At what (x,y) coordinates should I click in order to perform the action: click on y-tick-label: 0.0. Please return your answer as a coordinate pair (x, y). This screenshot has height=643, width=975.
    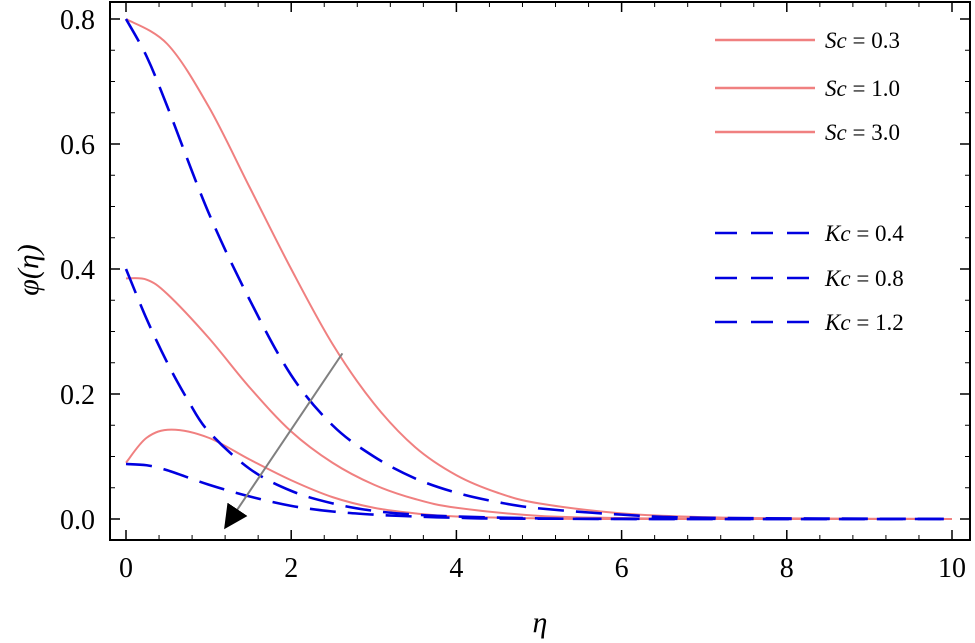
    Looking at the image, I should click on (77, 520).